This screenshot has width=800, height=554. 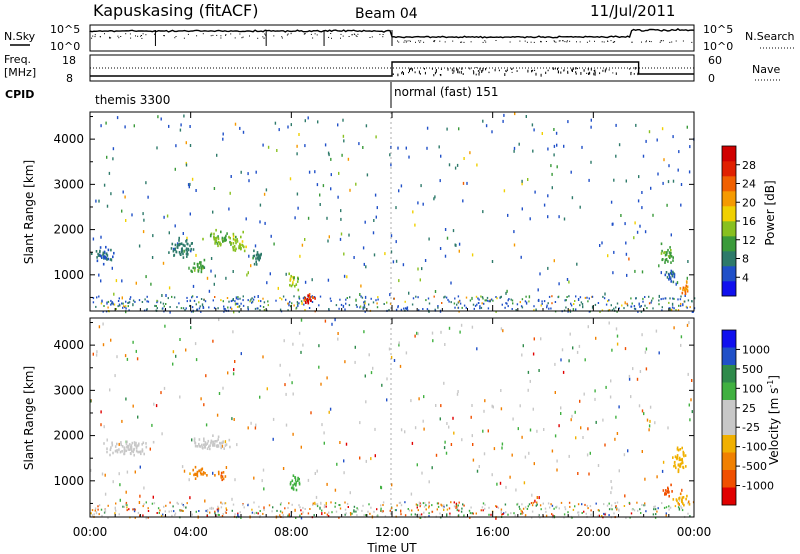 What do you see at coordinates (68, 275) in the screenshot?
I see `y-tick-label: 1000` at bounding box center [68, 275].